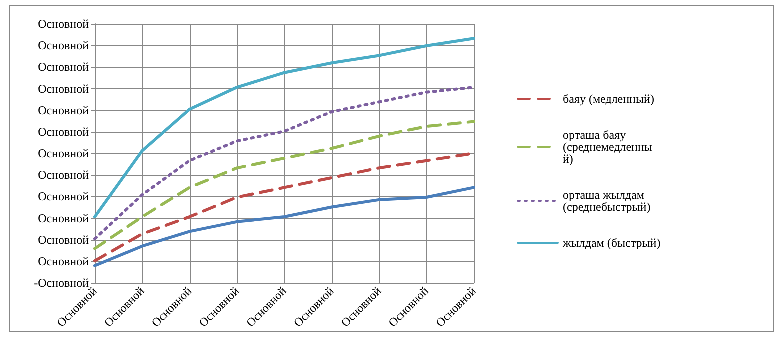 Image resolution: width=778 pixels, height=342 pixels. Describe the element at coordinates (611, 243) in the screenshot. I see `legend-label: жылдам (быстрый)` at that location.